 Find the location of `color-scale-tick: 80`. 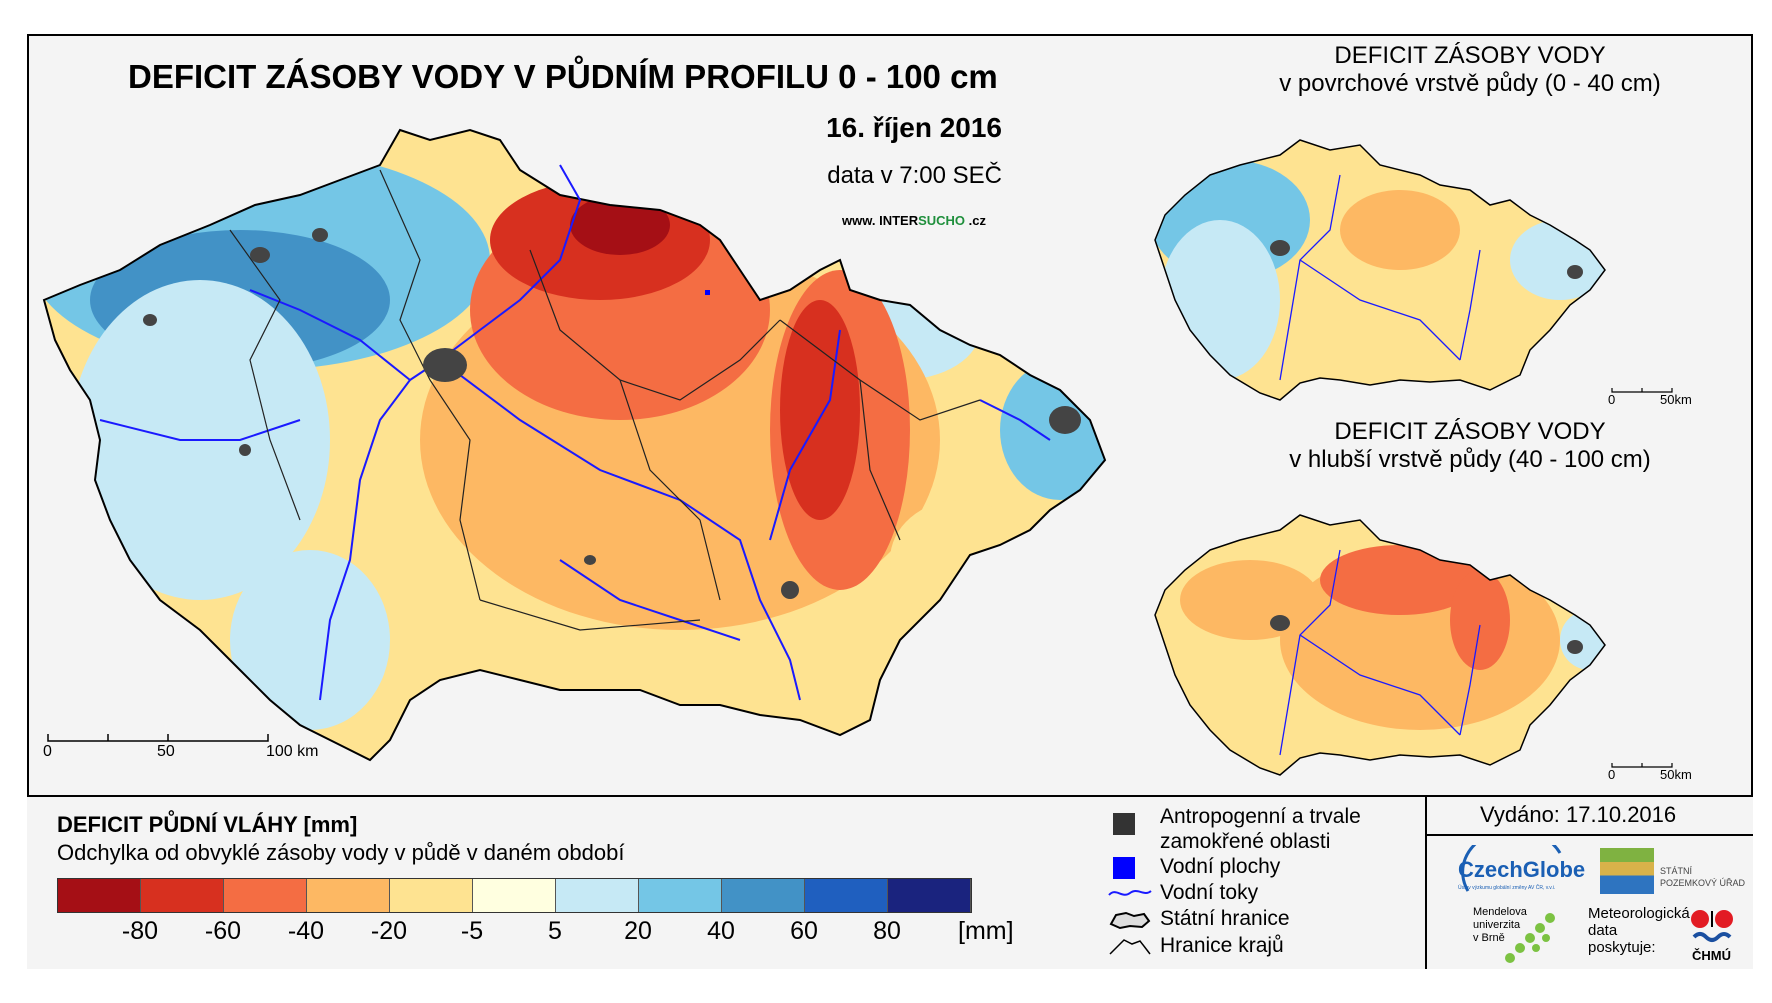

color-scale-tick: 80 is located at coordinates (887, 931).